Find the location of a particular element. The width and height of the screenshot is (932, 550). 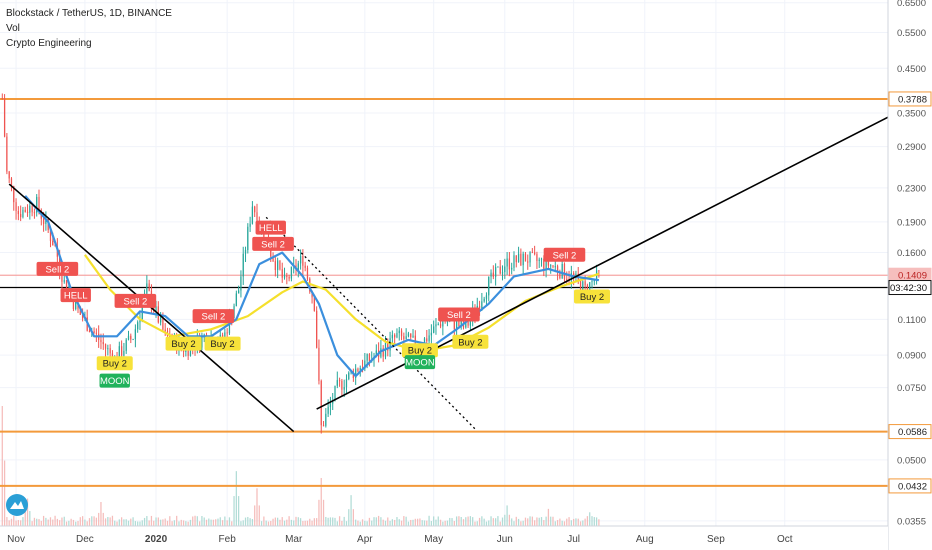

time-tick-label: Aug is located at coordinates (645, 539).